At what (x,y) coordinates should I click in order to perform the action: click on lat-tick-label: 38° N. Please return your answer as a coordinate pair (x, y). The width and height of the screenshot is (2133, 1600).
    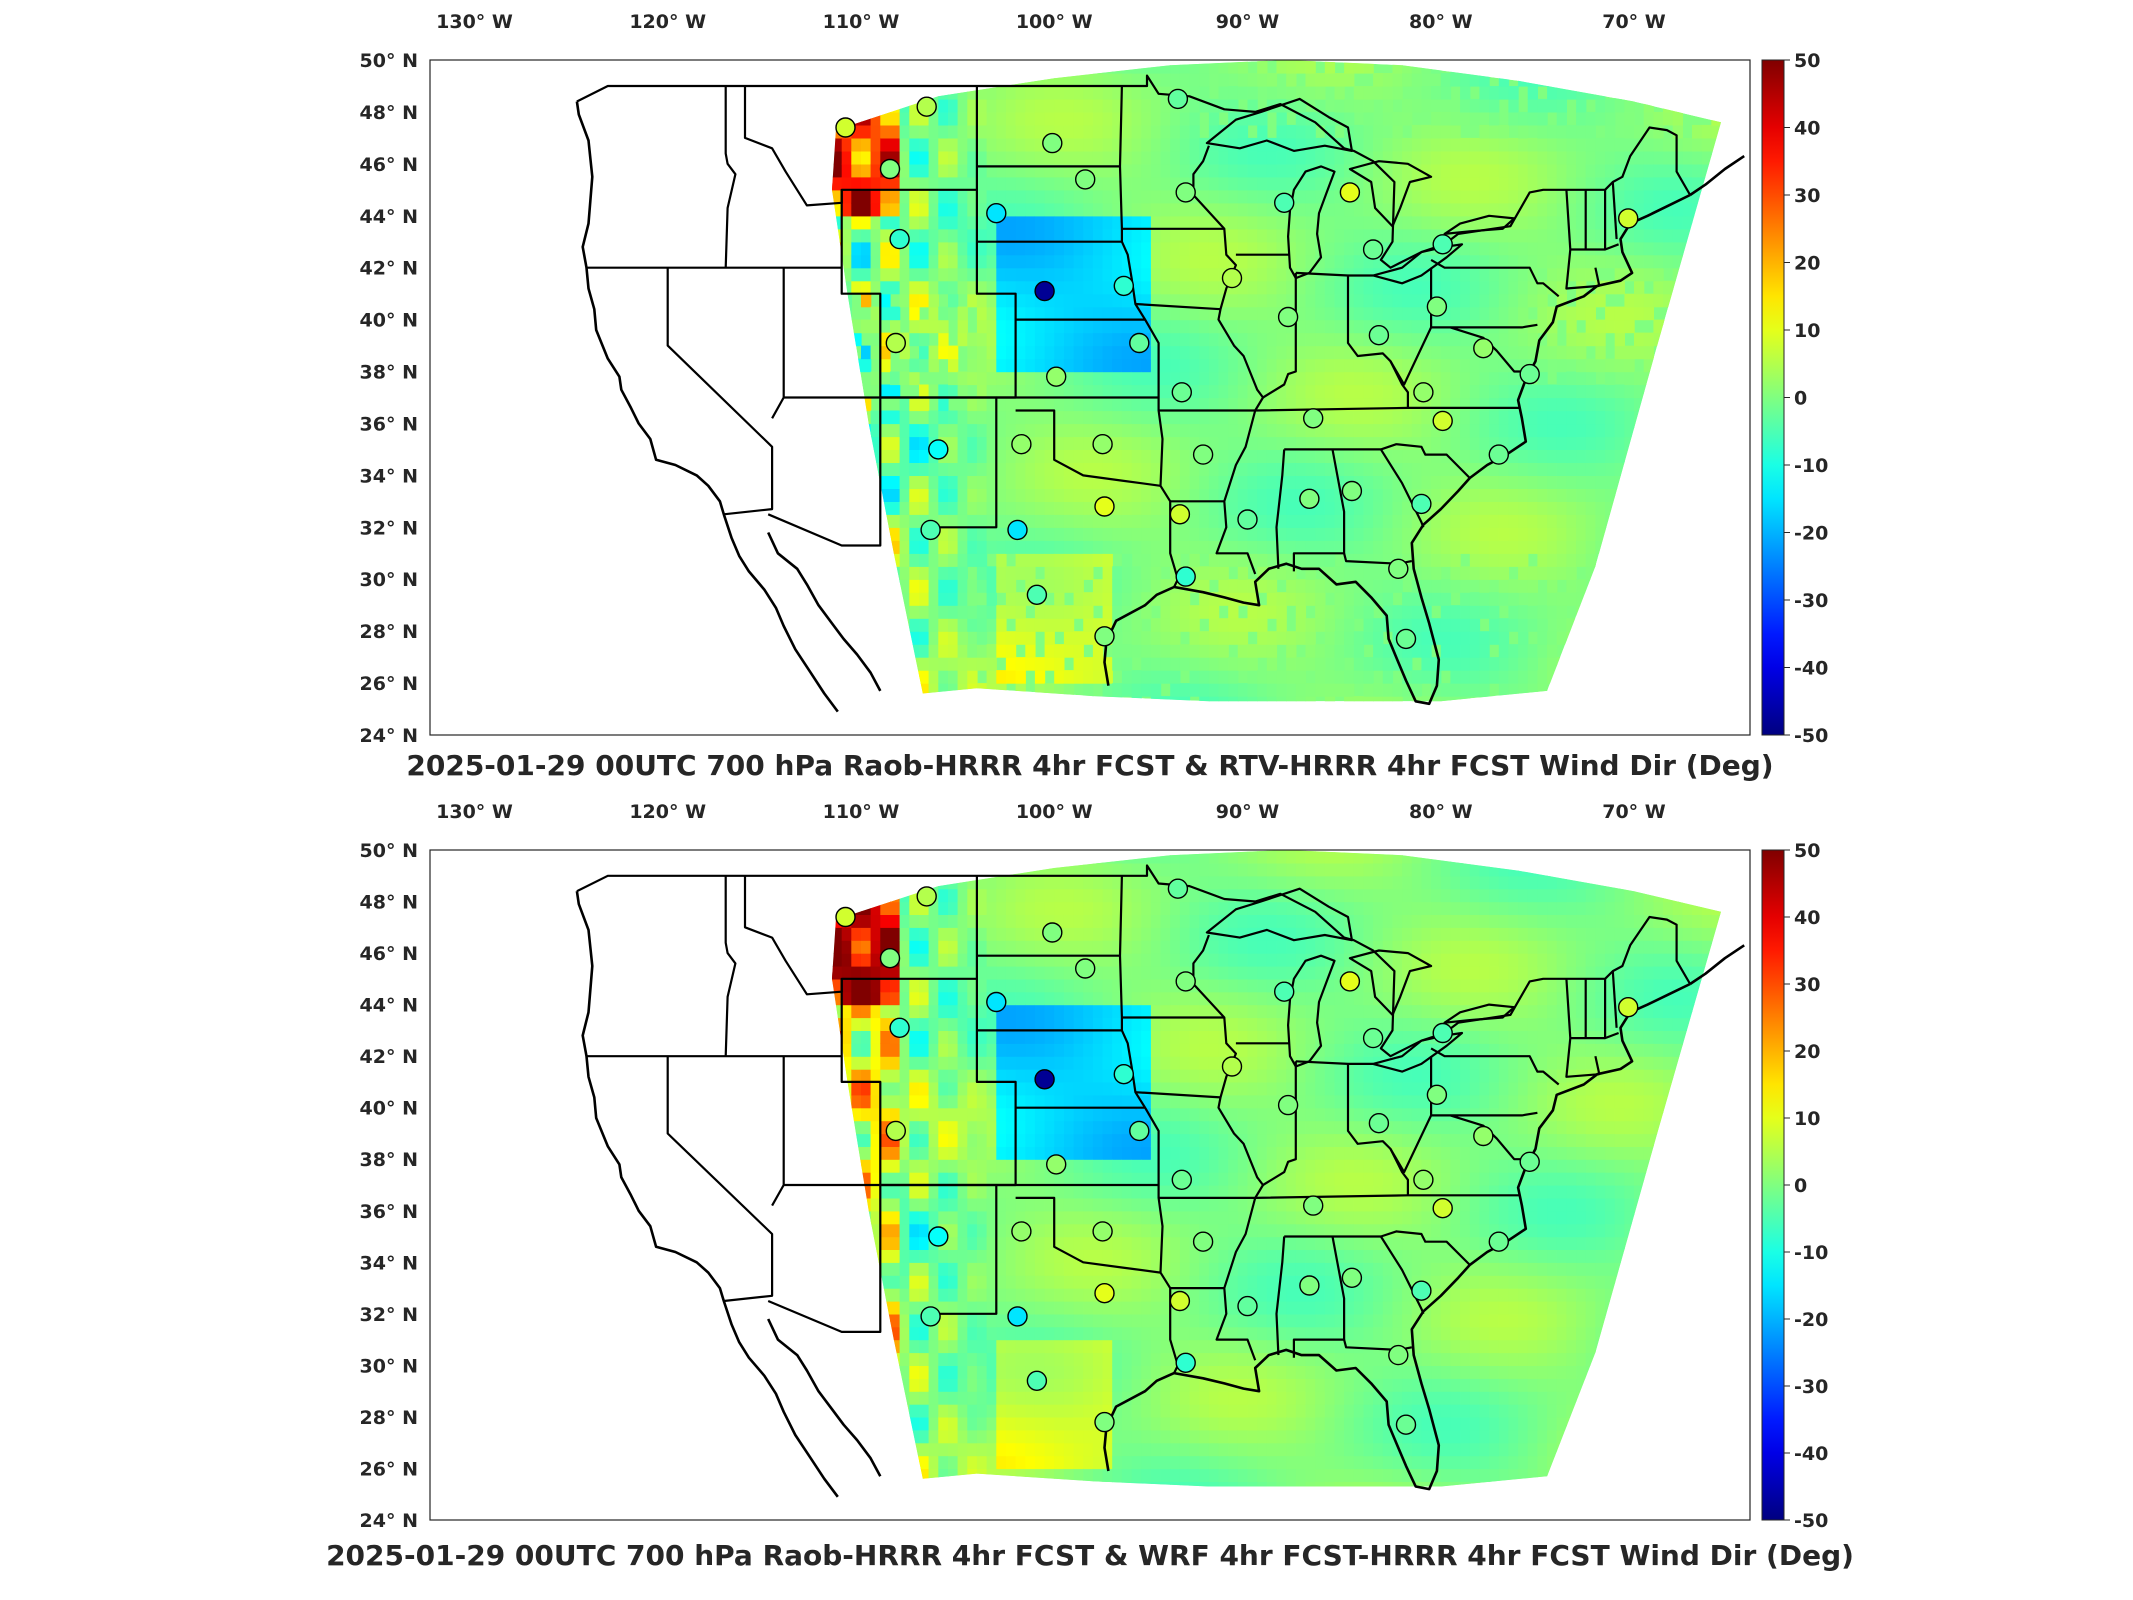
    Looking at the image, I should click on (389, 373).